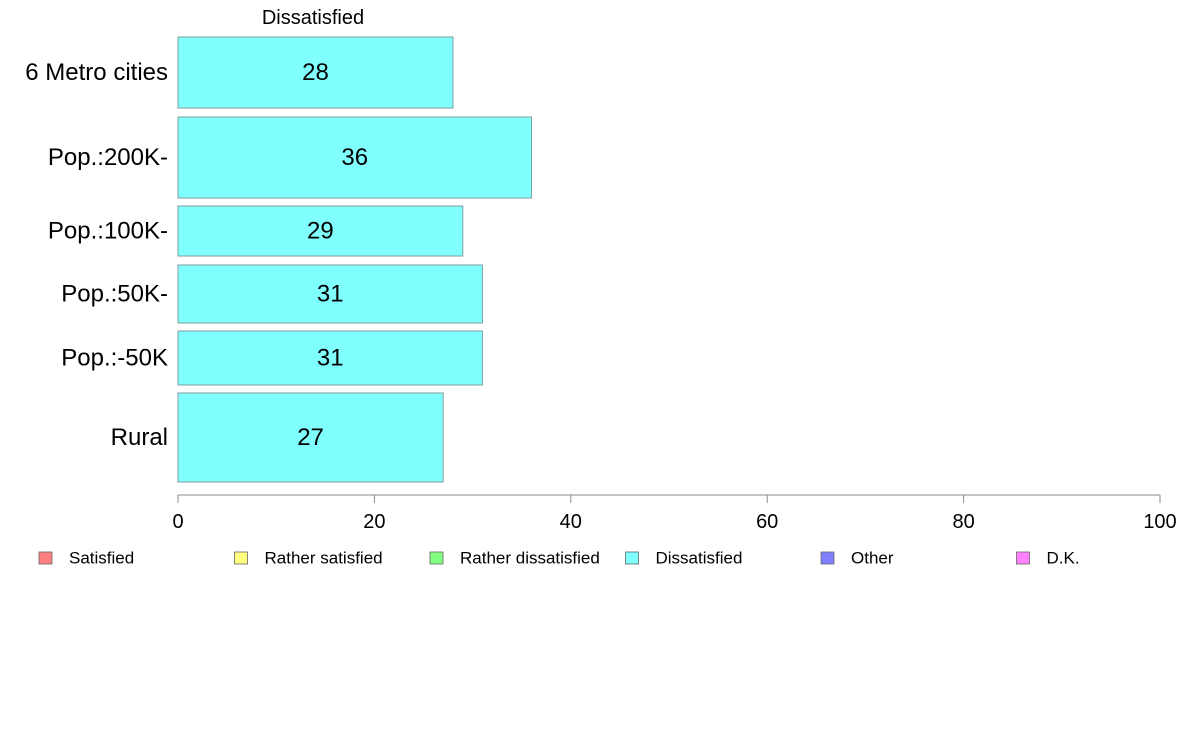 This screenshot has height=736, width=1188. I want to click on legend-label-3: Dissatisfied, so click(699, 558).